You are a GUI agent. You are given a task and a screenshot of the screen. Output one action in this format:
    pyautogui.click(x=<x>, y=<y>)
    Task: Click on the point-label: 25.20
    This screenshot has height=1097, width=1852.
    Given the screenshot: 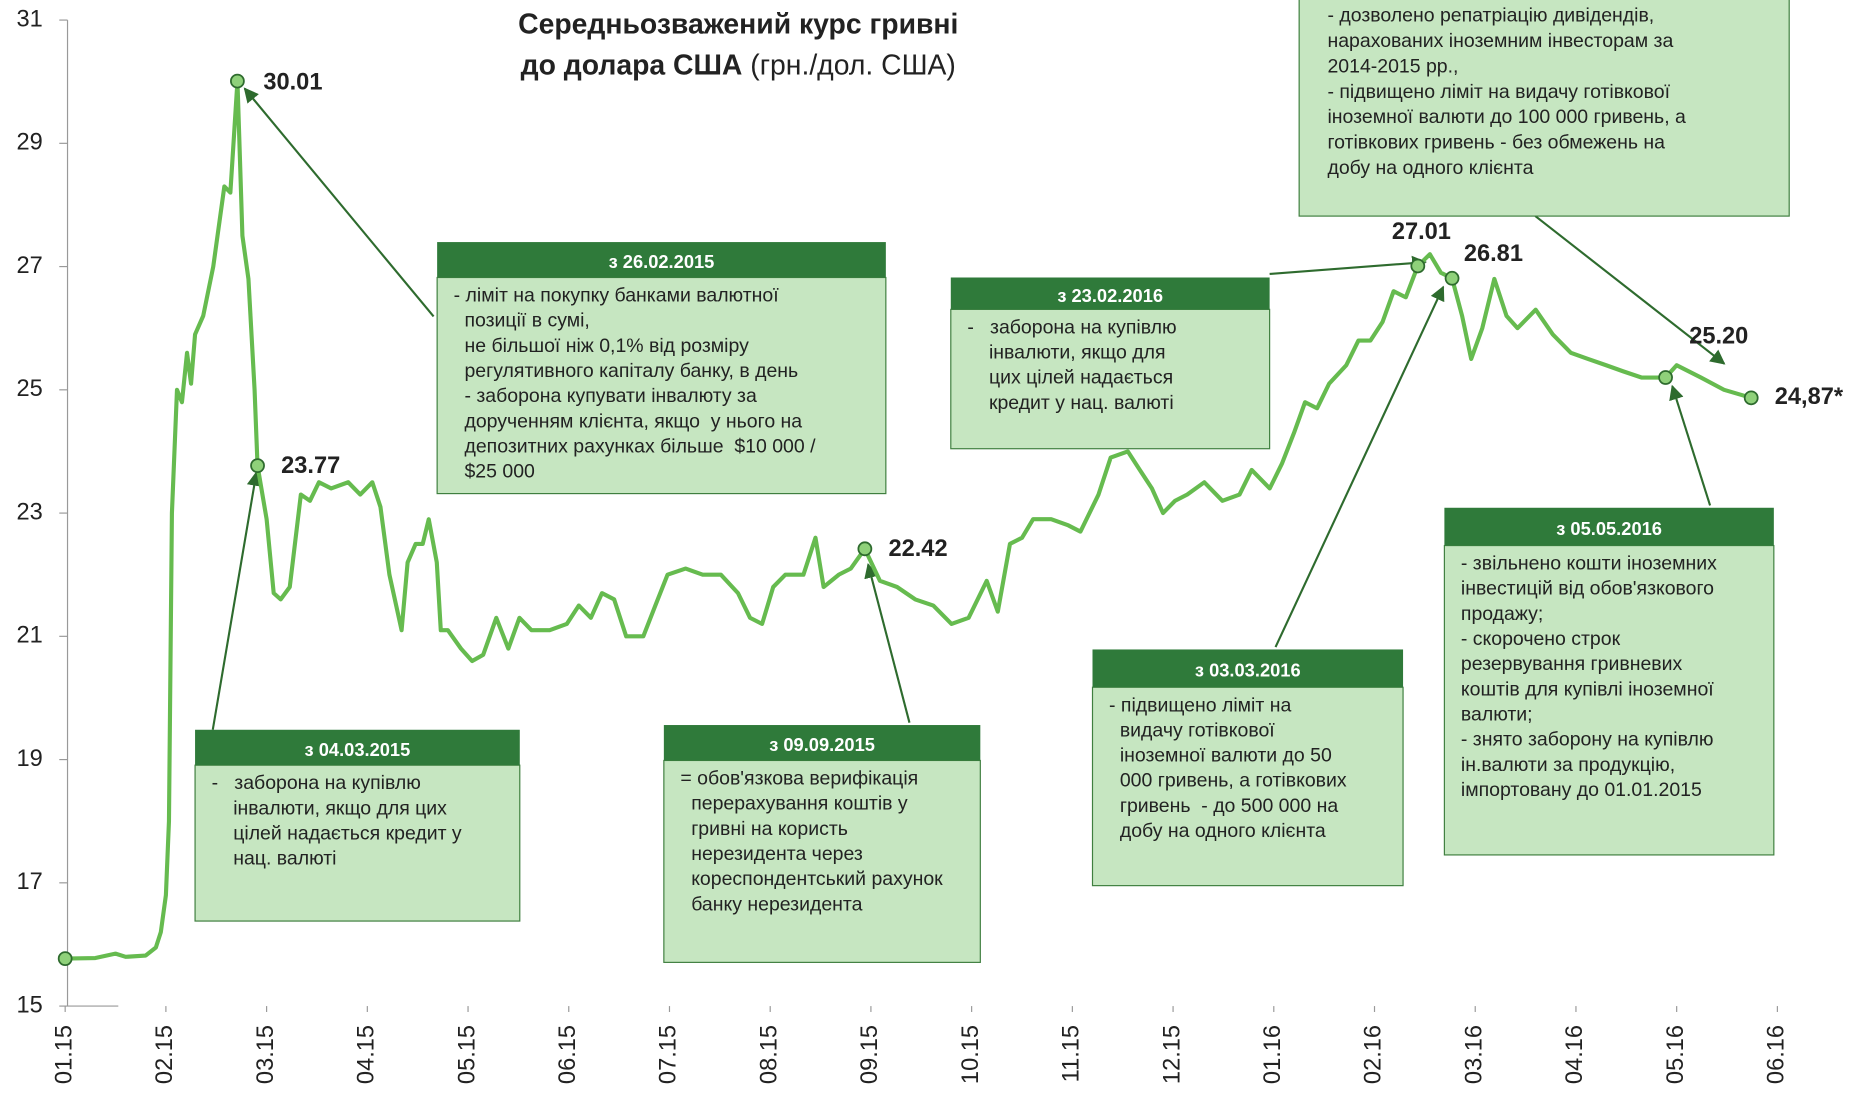 What is the action you would take?
    pyautogui.click(x=1718, y=337)
    